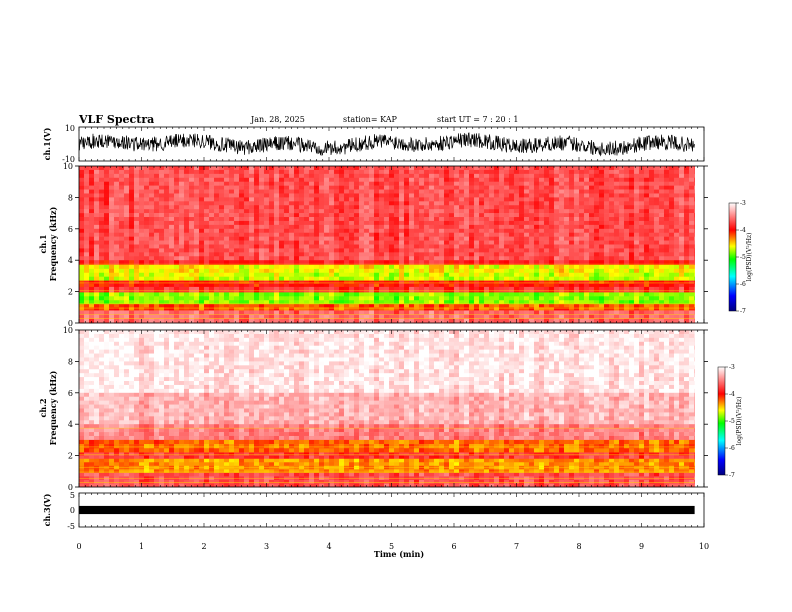  What do you see at coordinates (386, 144) in the screenshot?
I see `ch1-waveform-trace` at bounding box center [386, 144].